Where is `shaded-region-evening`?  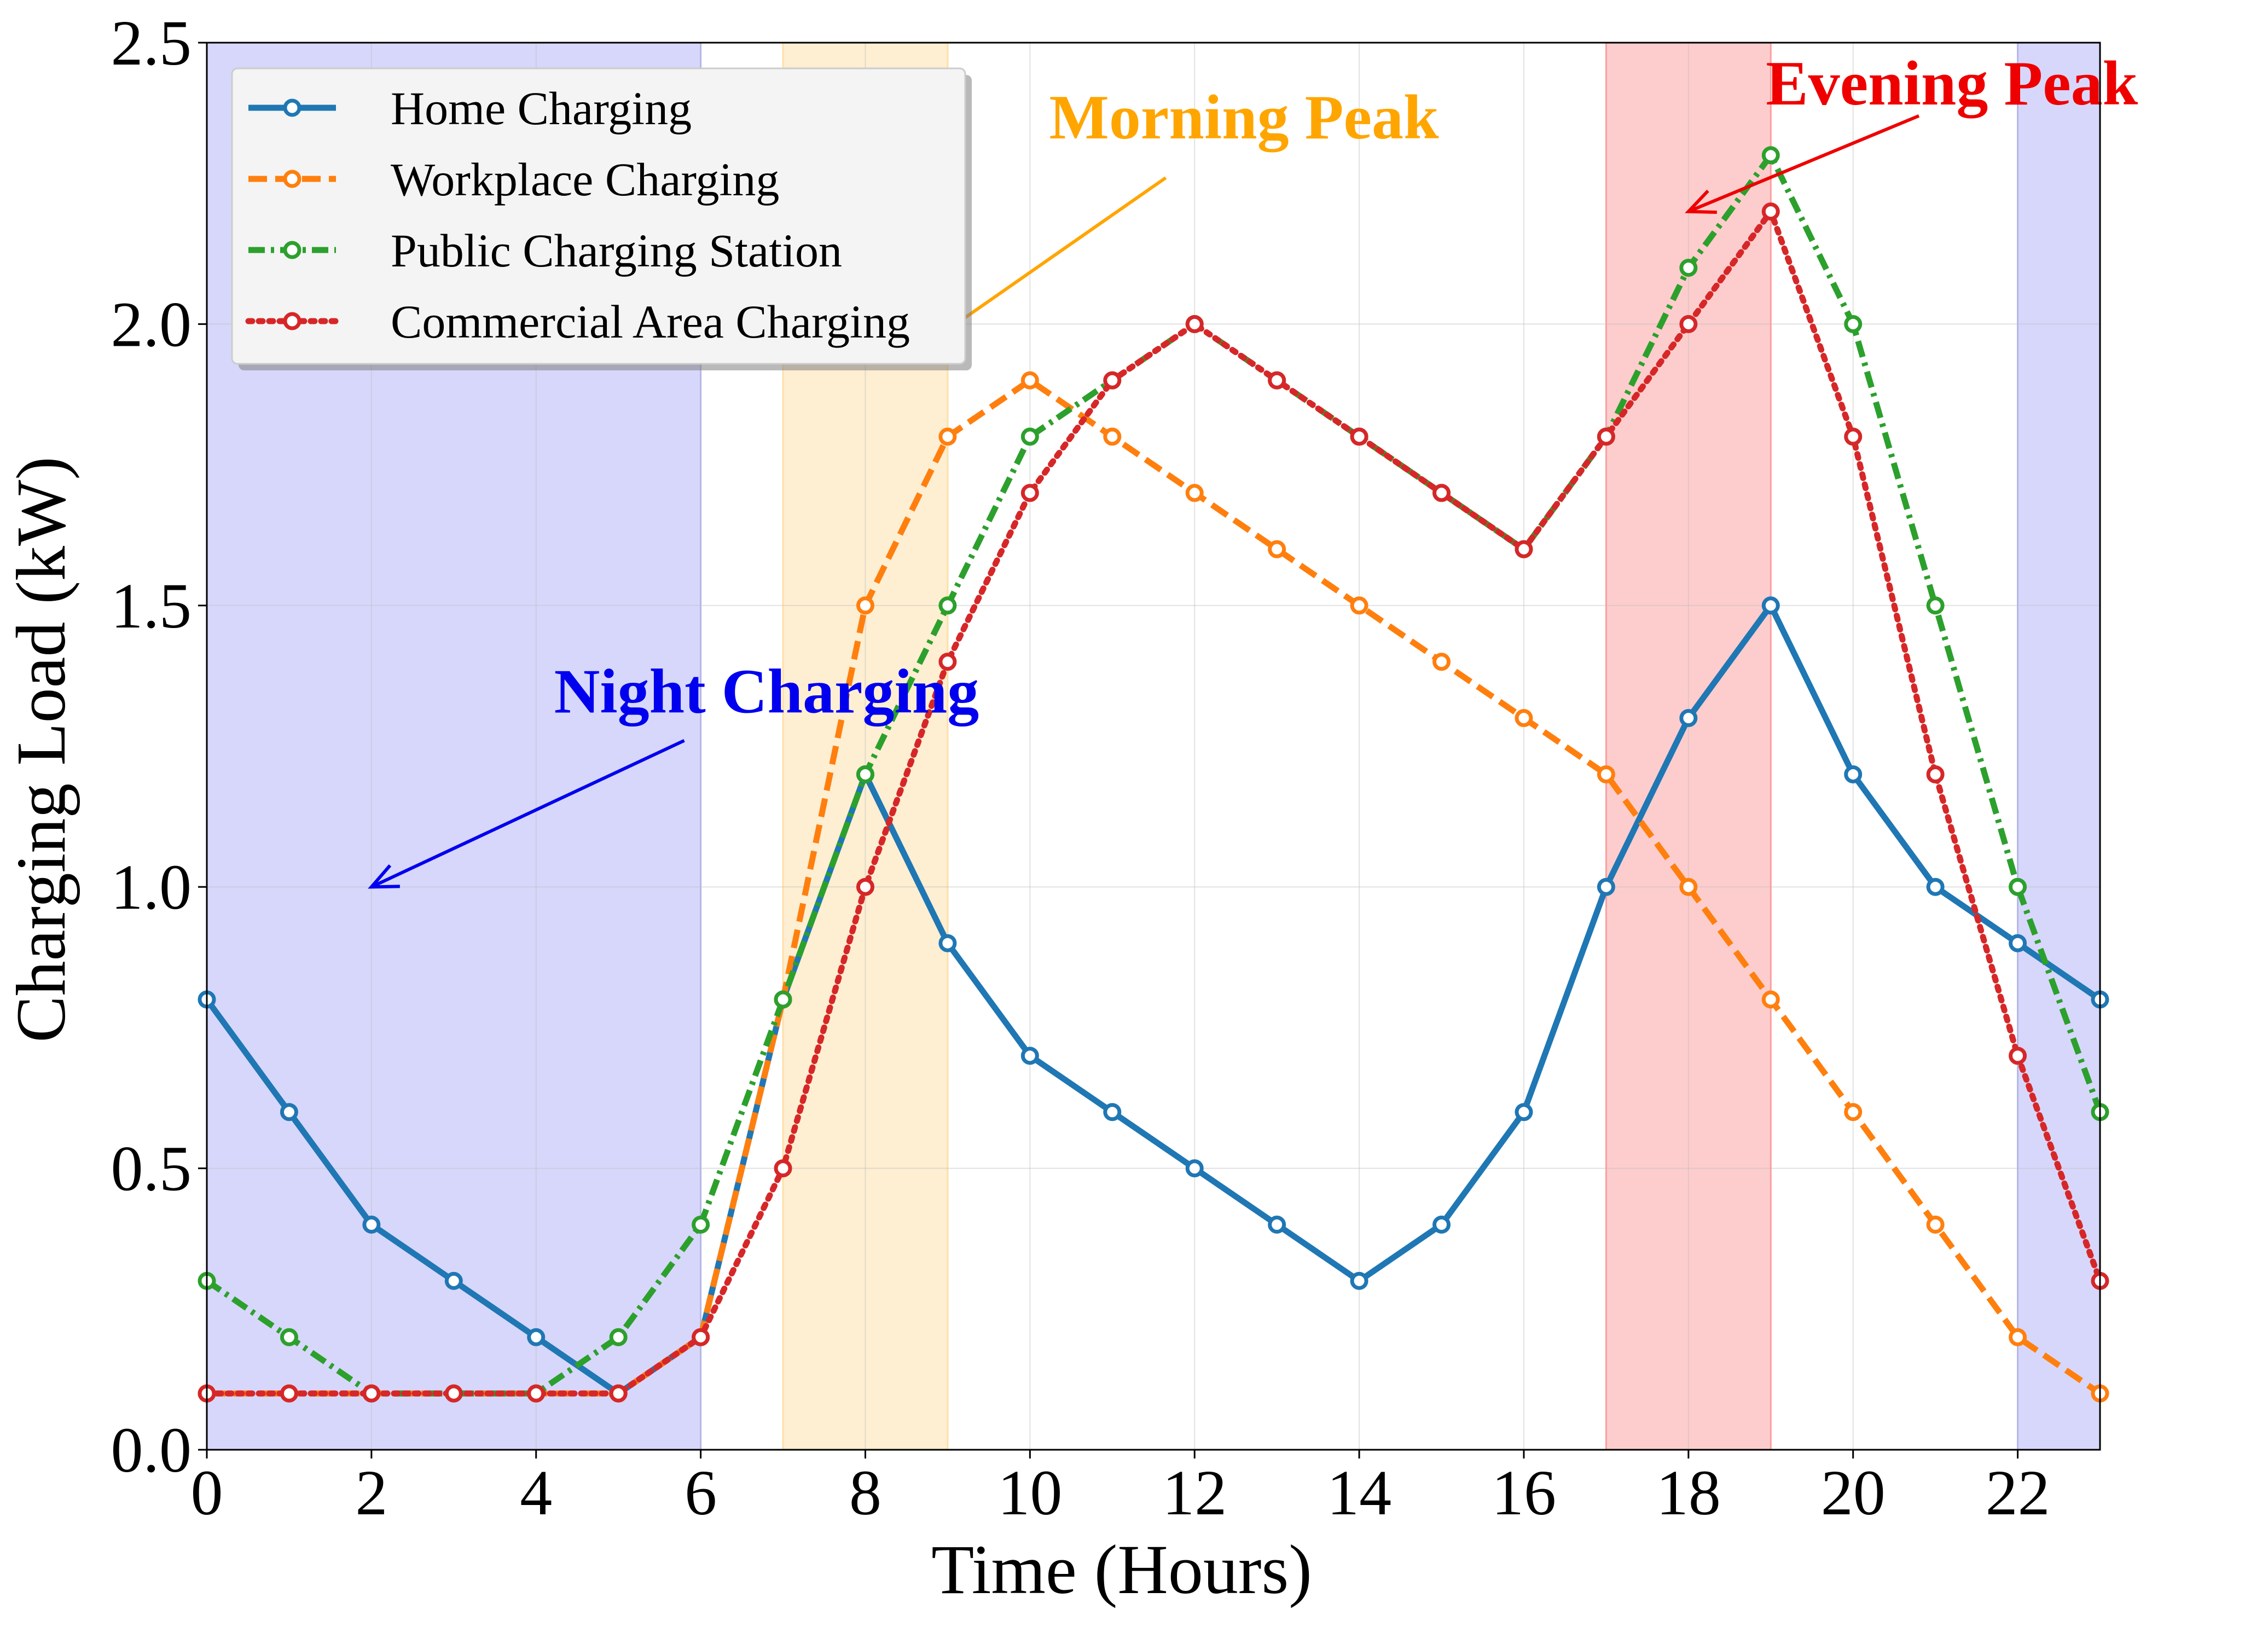 shaded-region-evening is located at coordinates (1689, 747).